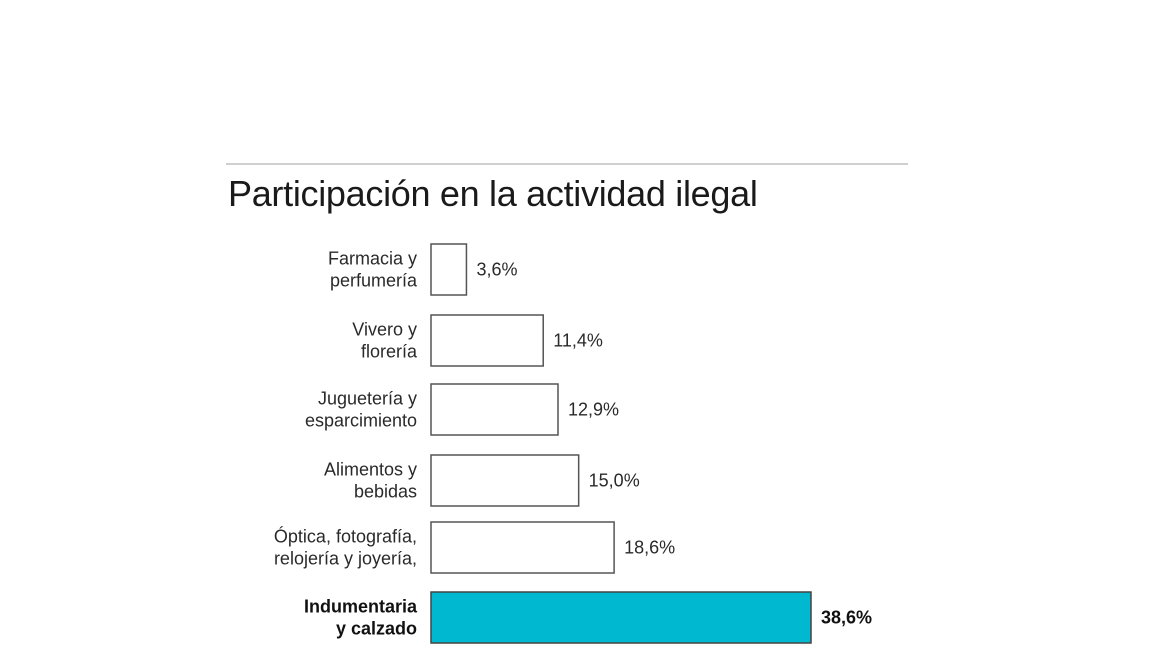 The width and height of the screenshot is (1155, 650). Describe the element at coordinates (567, 164) in the screenshot. I see `top-rule` at that location.